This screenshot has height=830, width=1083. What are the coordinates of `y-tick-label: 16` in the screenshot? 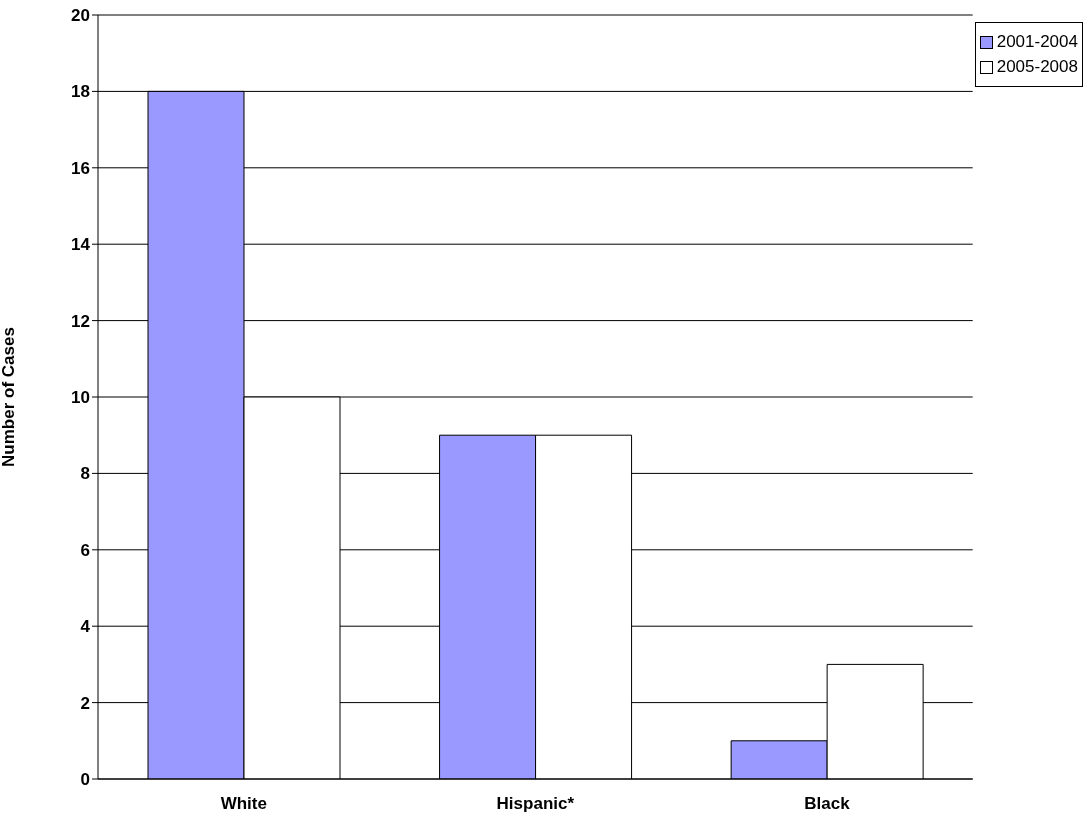 It's located at (80, 168).